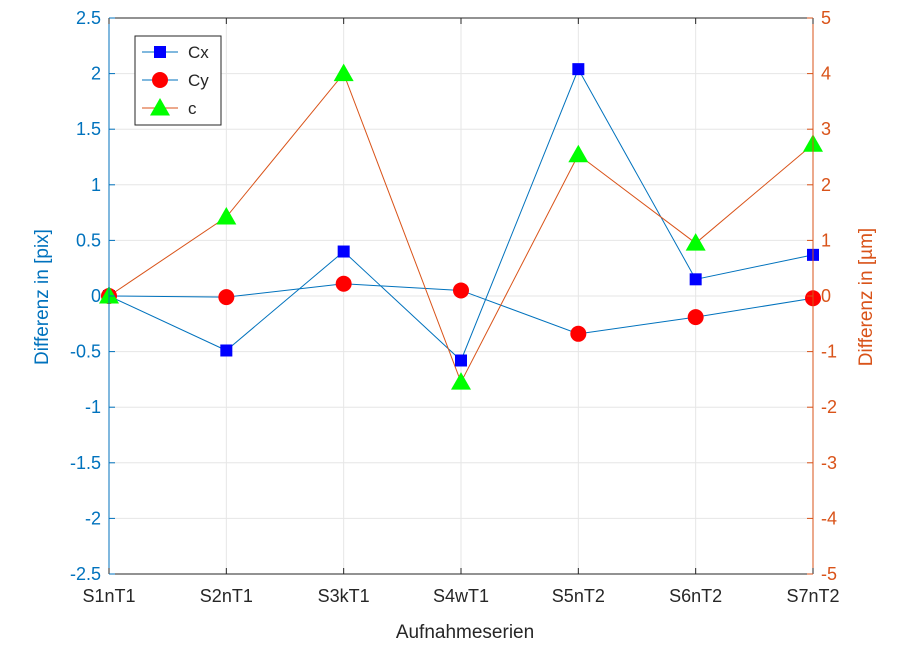 The height and width of the screenshot is (651, 905). What do you see at coordinates (226, 596) in the screenshot?
I see `x-tick-label: S2nT1` at bounding box center [226, 596].